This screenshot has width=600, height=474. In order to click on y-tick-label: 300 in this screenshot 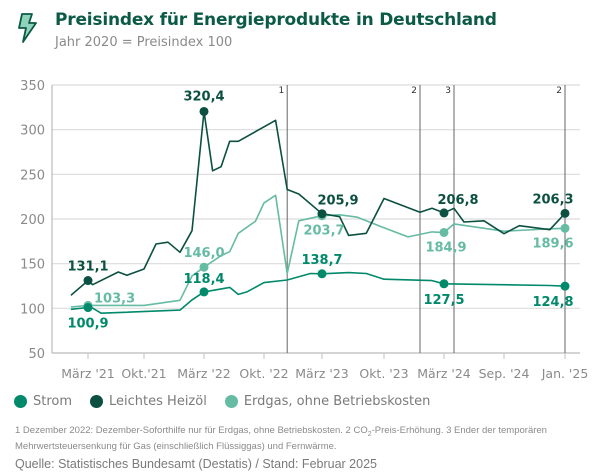, I will do `click(32, 131)`.